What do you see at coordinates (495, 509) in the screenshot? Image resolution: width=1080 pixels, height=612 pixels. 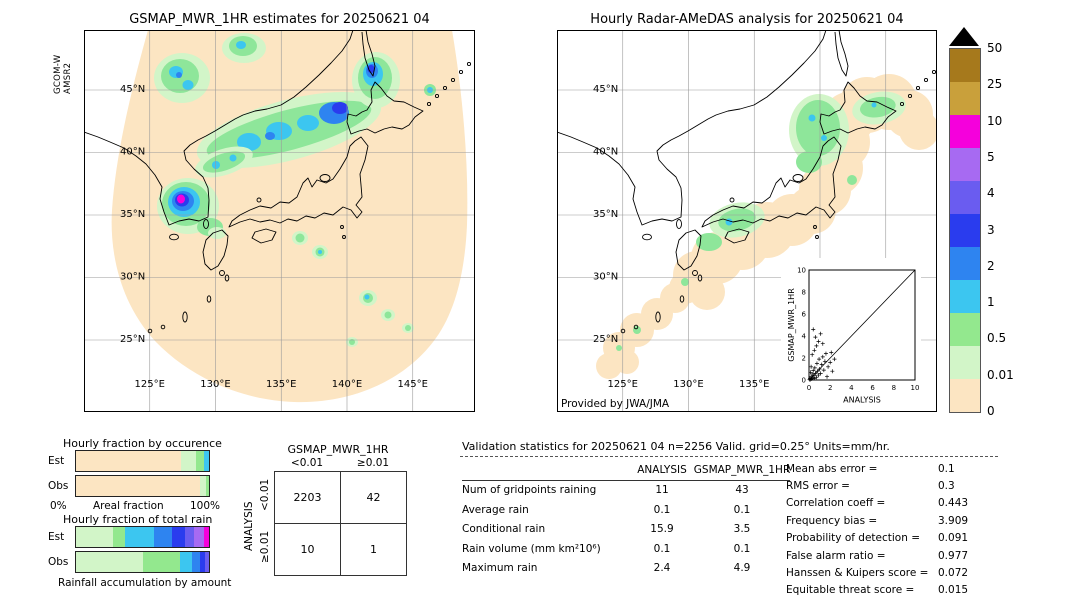 I see `stats-row-label: Average rain` at bounding box center [495, 509].